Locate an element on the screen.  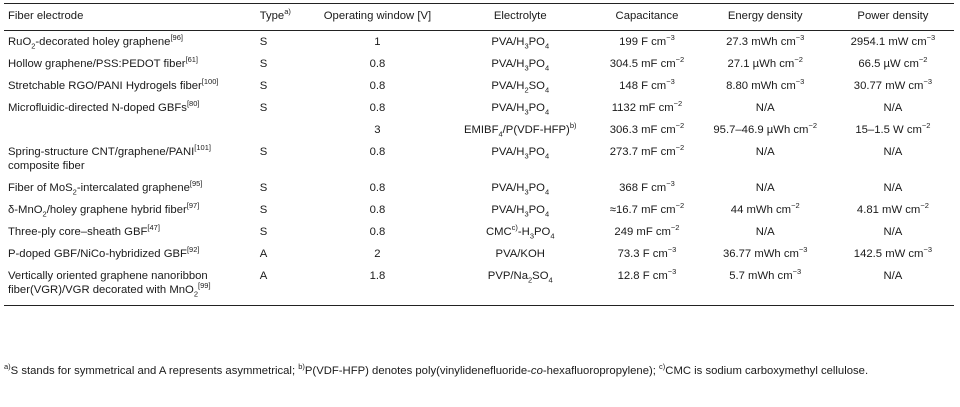
header-electrolyte: Electrolyte is located at coordinates (520, 17).